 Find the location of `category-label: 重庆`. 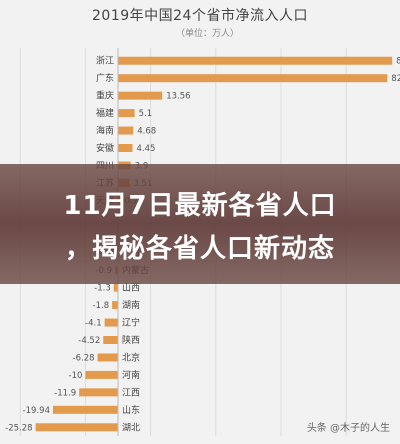

category-label: 重庆 is located at coordinates (105, 96).